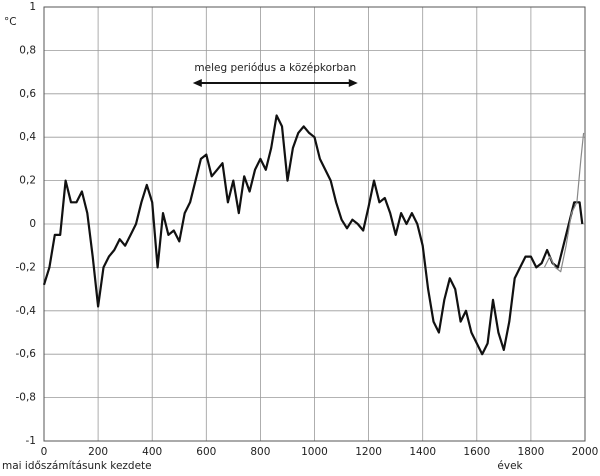  I want to click on x-tick-label: 1600, so click(476, 452).